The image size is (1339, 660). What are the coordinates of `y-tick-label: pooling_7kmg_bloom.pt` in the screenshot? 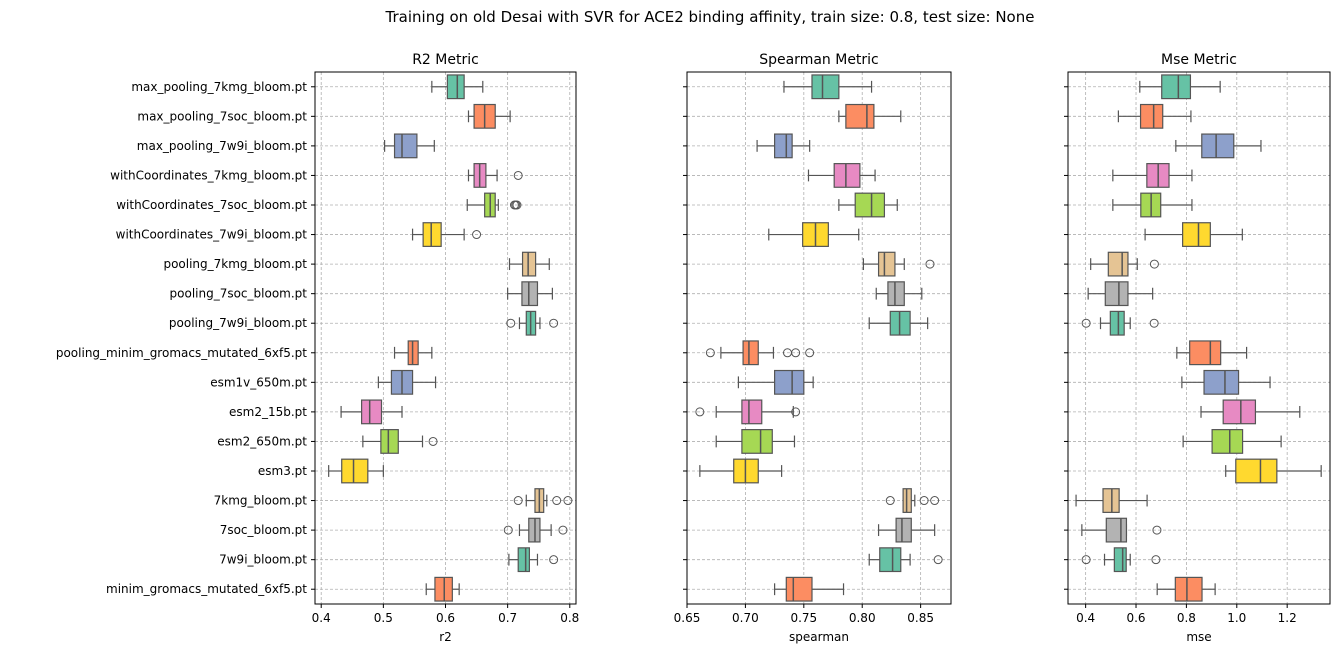 It's located at (235, 264).